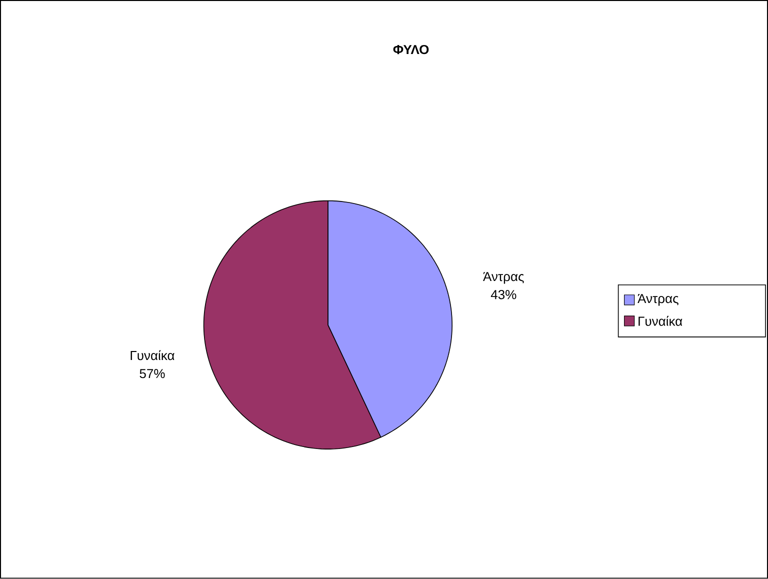  What do you see at coordinates (152, 355) in the screenshot?
I see `slice-label: Γυναίκα` at bounding box center [152, 355].